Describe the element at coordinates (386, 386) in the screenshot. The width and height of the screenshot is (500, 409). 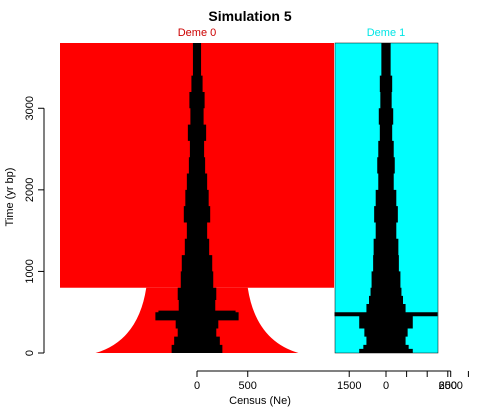
I see `deme-1-x-tick-label: 0` at that location.